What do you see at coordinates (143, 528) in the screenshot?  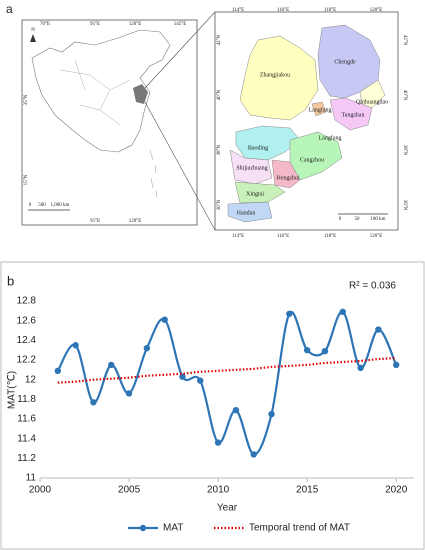 I see `legend-marker` at bounding box center [143, 528].